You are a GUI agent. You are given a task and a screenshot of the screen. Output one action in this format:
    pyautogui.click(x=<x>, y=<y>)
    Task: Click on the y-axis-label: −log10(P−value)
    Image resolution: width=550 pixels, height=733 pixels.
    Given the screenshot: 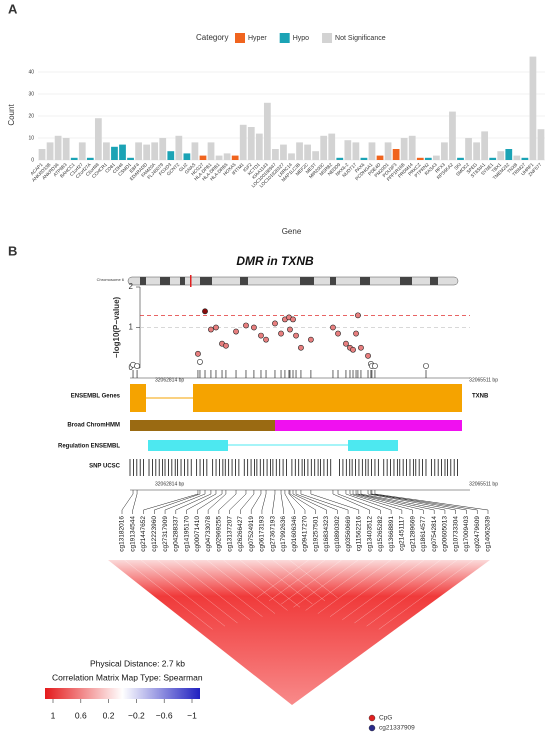 What is the action you would take?
    pyautogui.click(x=116, y=327)
    